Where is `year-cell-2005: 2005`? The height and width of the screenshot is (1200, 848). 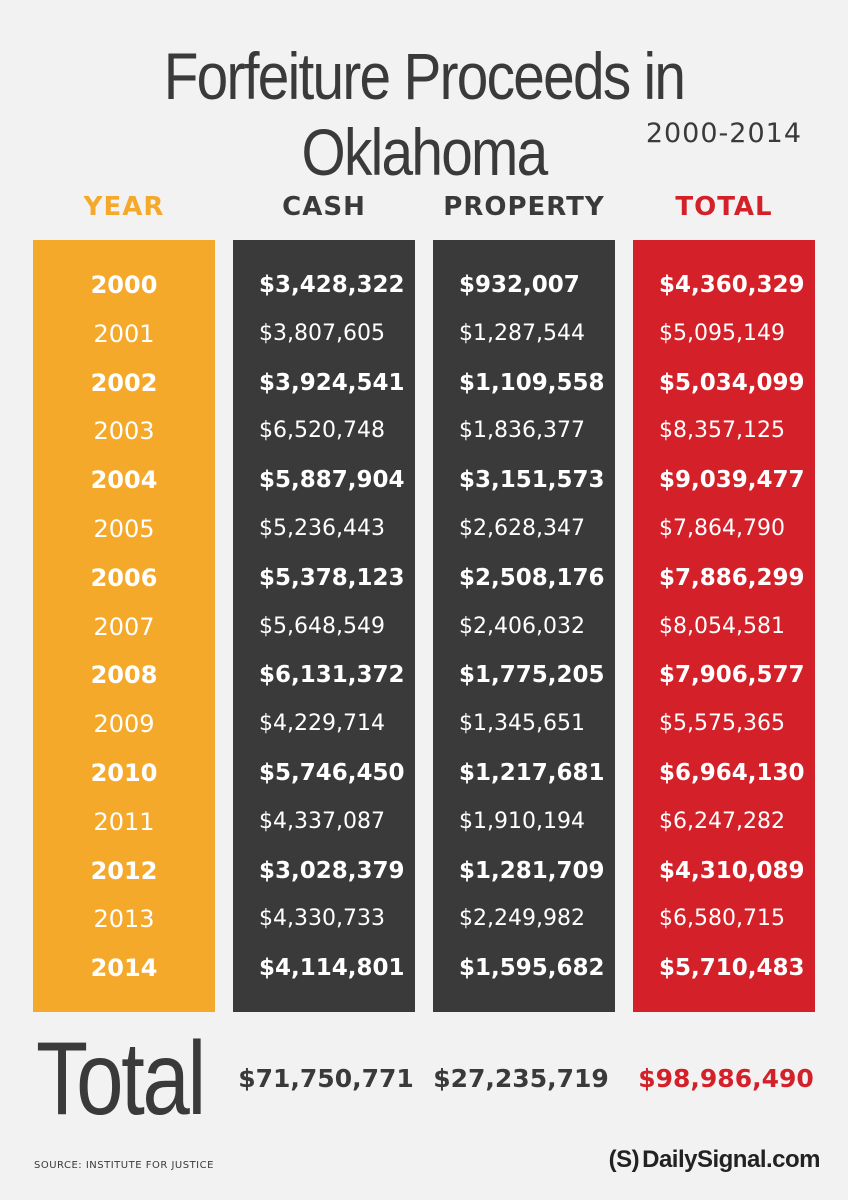
year-cell-2005: 2005 is located at coordinates (124, 529).